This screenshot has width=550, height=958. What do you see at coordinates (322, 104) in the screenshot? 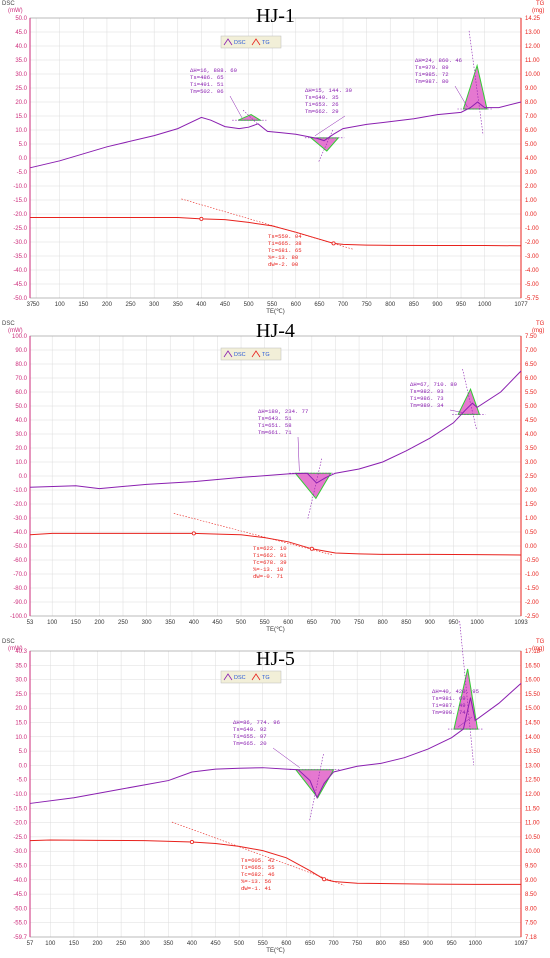
I see `peak-annotation-line: Ti=653. 26` at bounding box center [322, 104].